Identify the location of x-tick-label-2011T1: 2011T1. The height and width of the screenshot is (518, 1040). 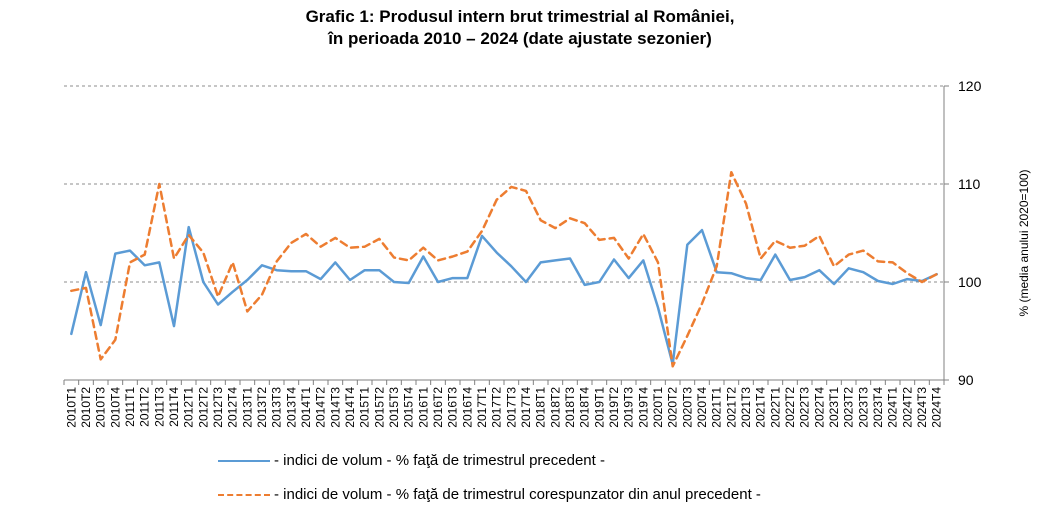
(130, 407).